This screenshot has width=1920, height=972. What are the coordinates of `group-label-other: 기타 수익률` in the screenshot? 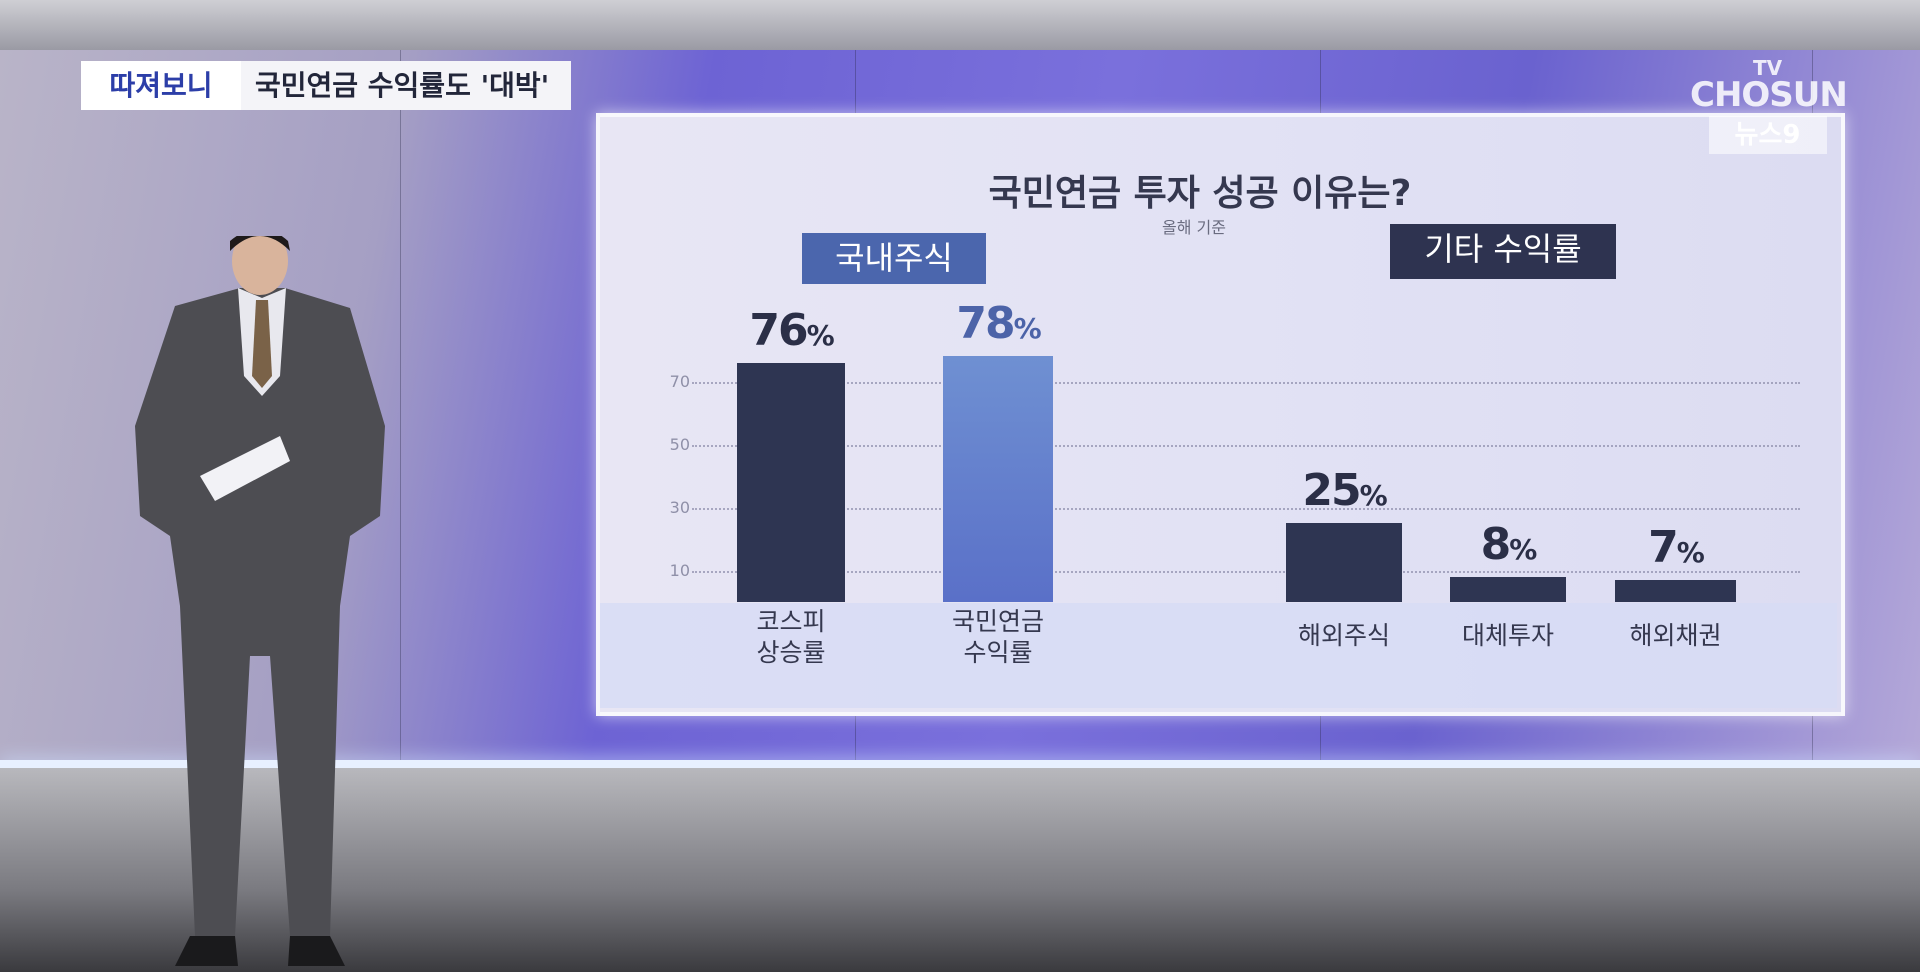 It's located at (1503, 251).